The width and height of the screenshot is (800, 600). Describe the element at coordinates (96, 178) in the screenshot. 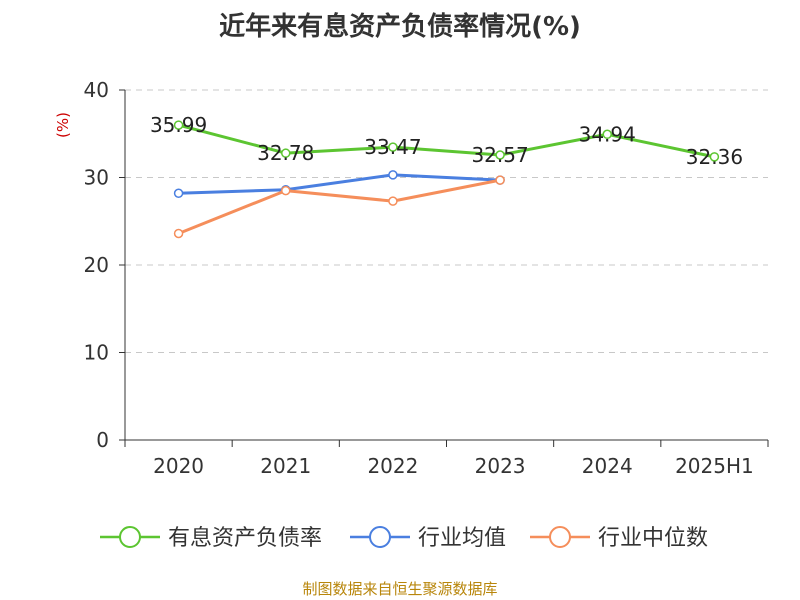

I see `y-tick-label: 30` at that location.